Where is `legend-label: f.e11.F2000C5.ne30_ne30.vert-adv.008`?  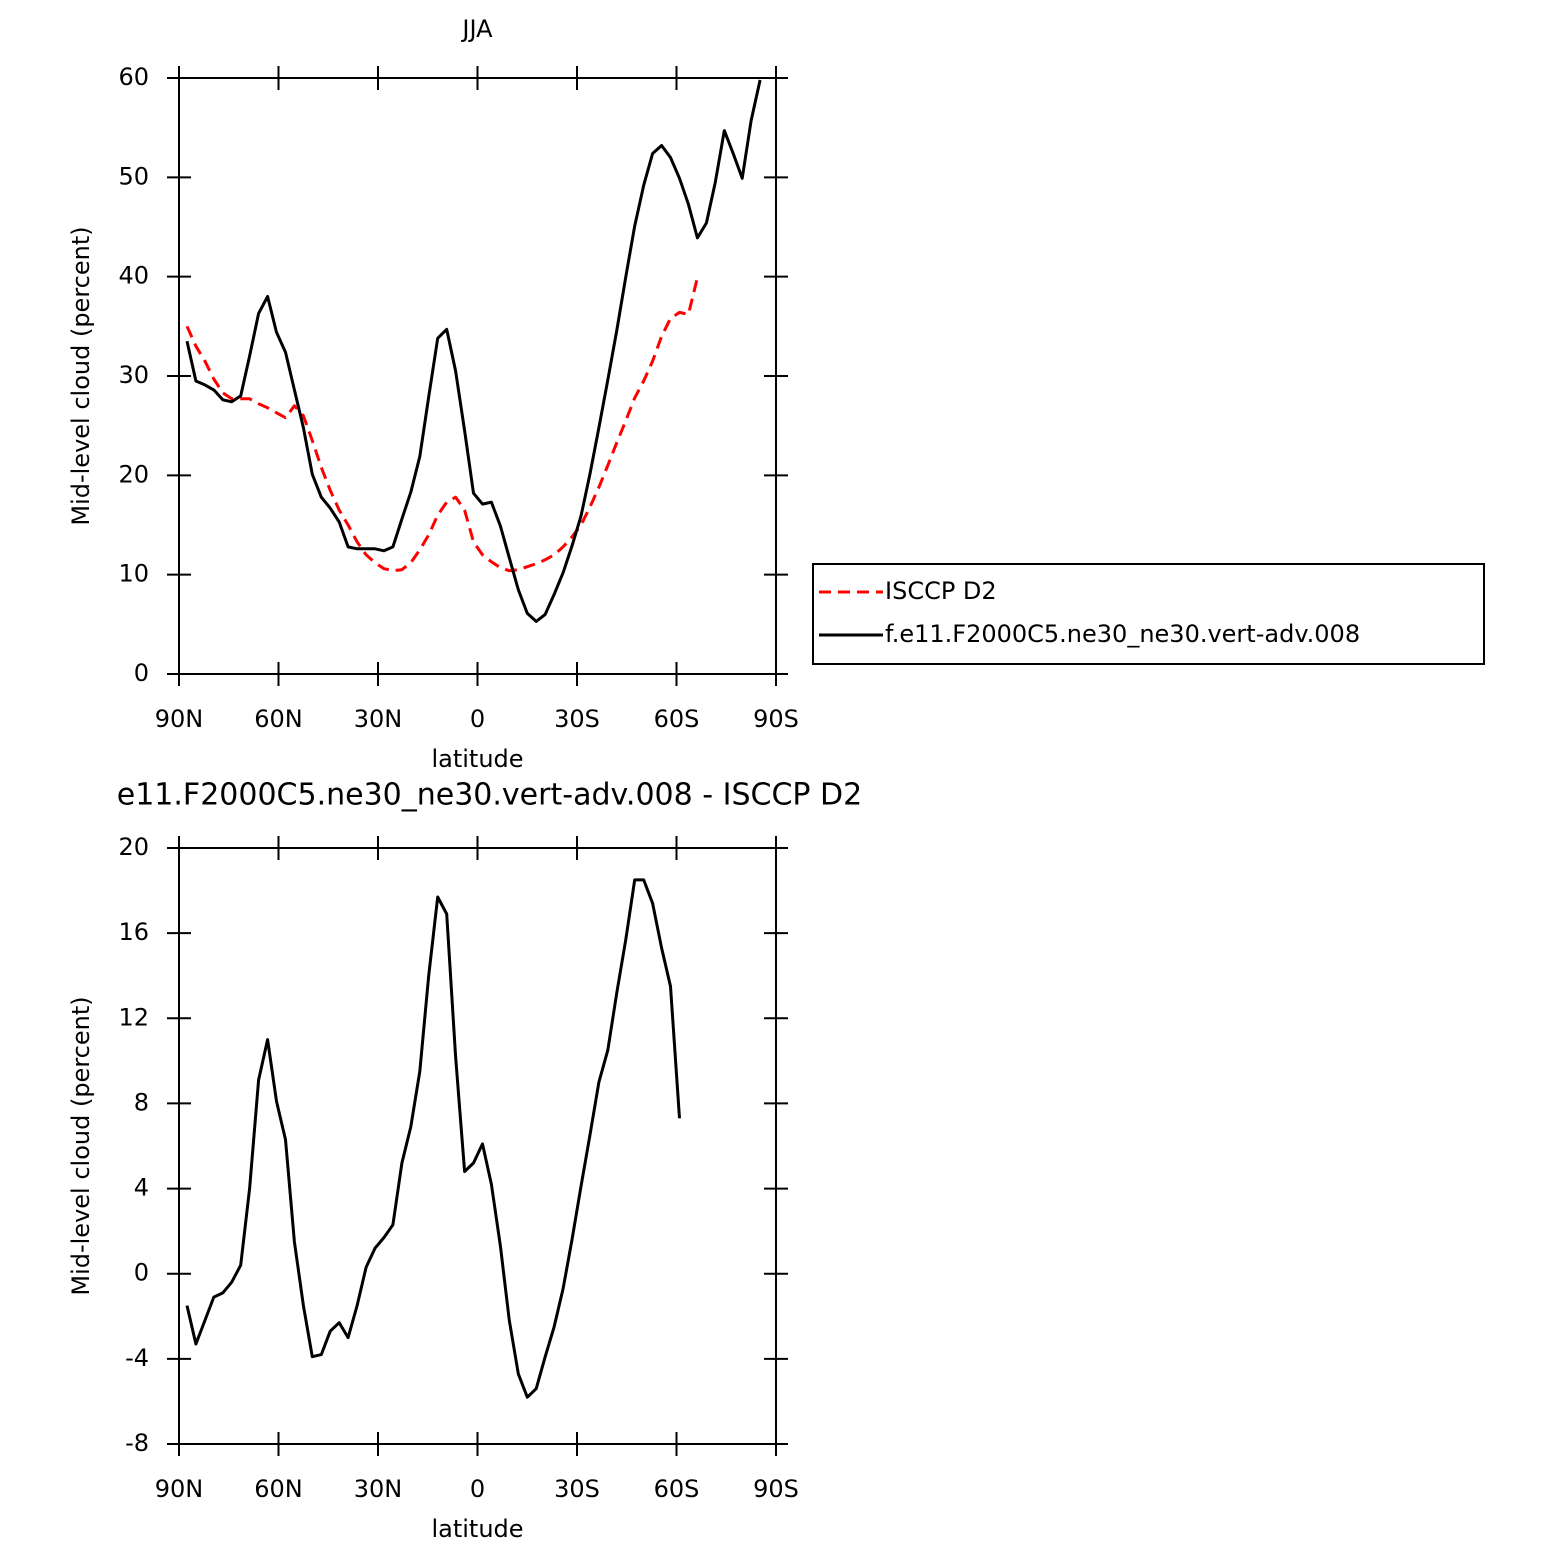 legend-label: f.e11.F2000C5.ne30_ne30.vert-adv.008 is located at coordinates (1122, 634).